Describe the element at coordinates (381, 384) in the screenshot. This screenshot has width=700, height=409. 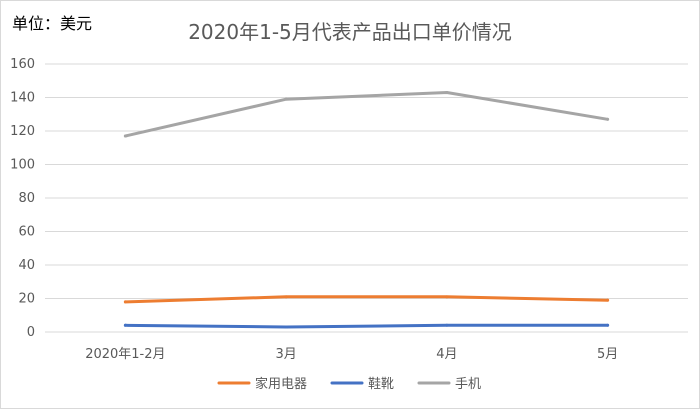
I see `legend-label-1: 鞋靴` at that location.